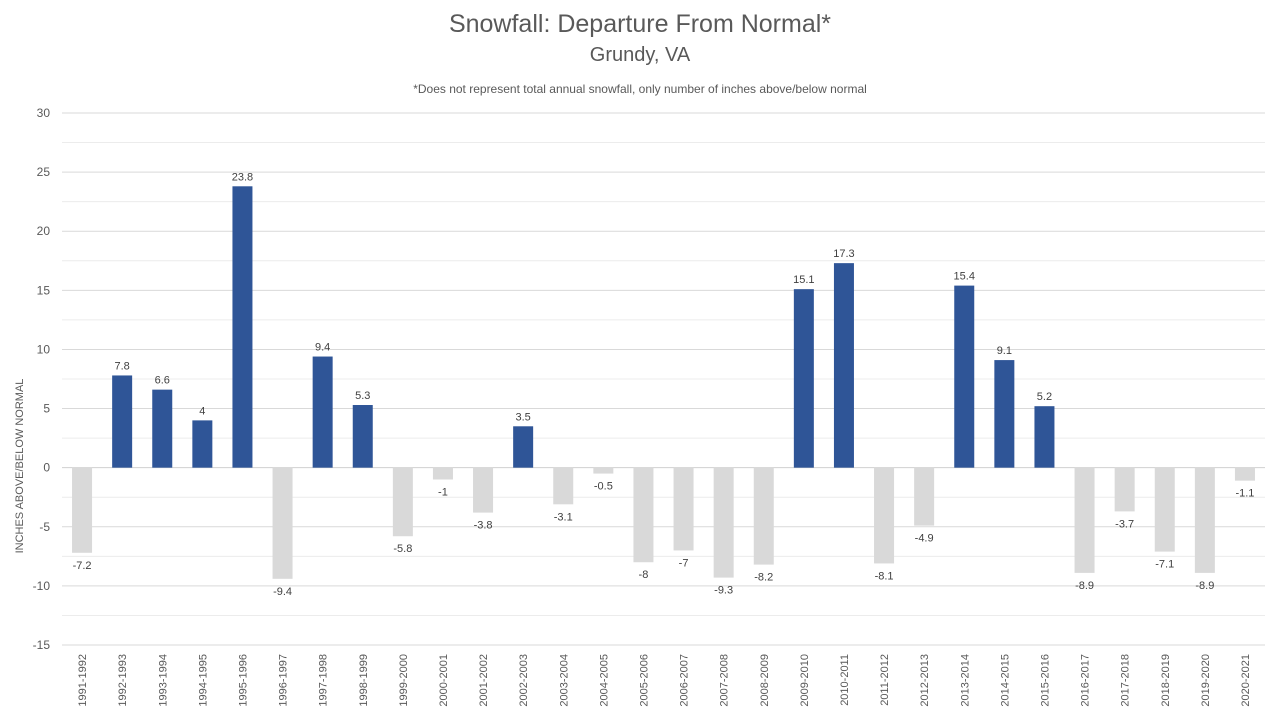  What do you see at coordinates (322, 348) in the screenshot?
I see `data-label: 9.4` at bounding box center [322, 348].